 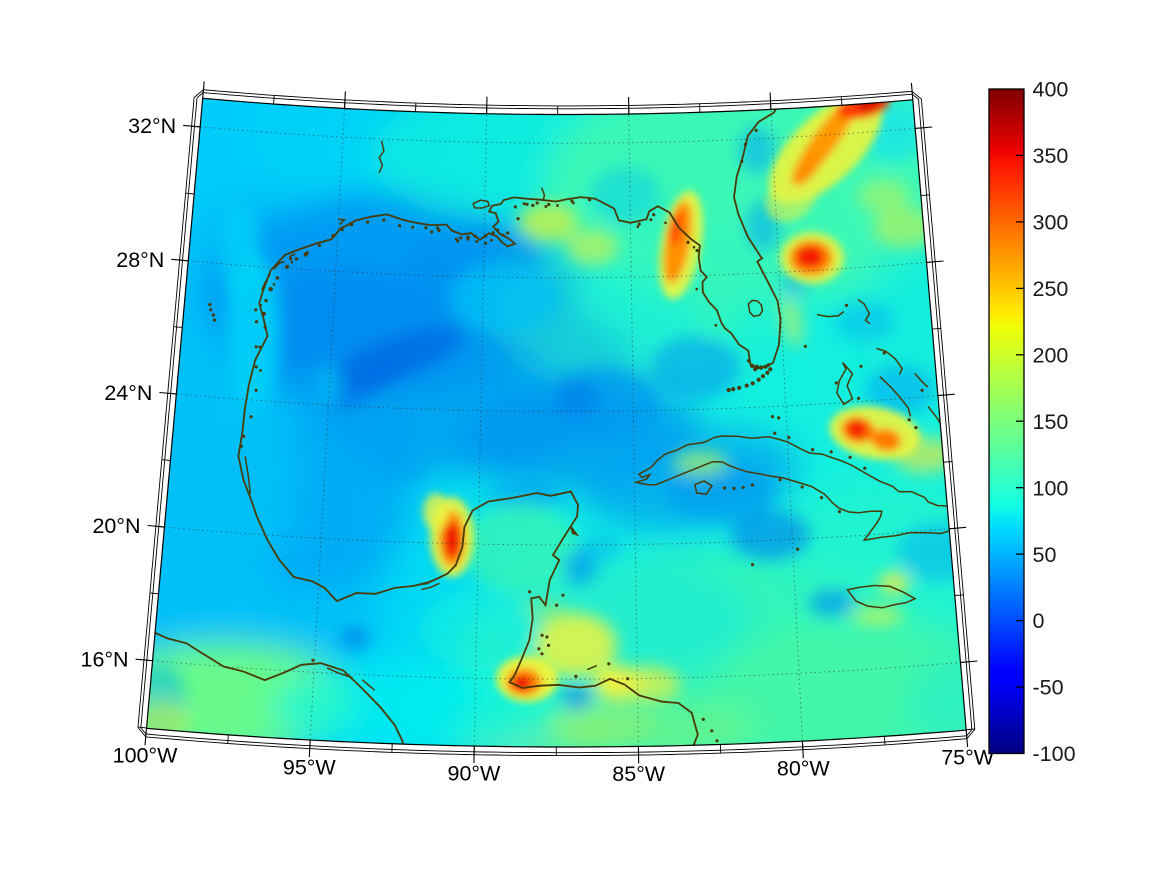 What do you see at coordinates (140, 260) in the screenshot?
I see `svg-text: 28°N` at bounding box center [140, 260].